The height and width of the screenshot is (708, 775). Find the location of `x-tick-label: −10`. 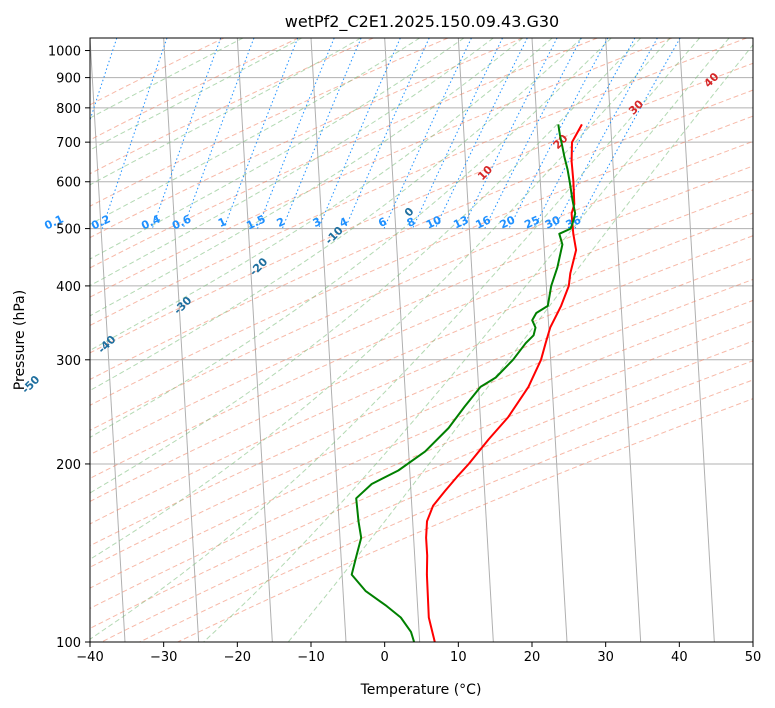

x-tick-label: −10 is located at coordinates (310, 657).